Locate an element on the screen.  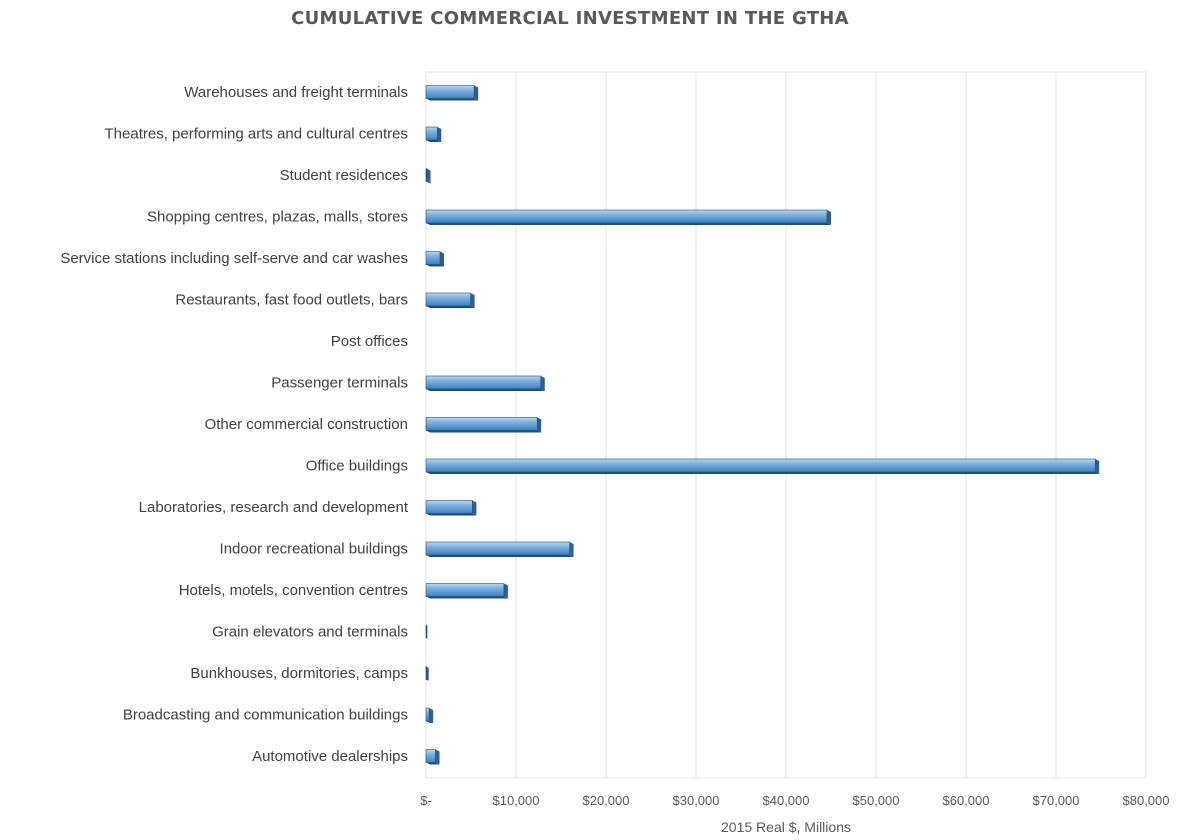
category-label: Office buildings is located at coordinates (357, 466).